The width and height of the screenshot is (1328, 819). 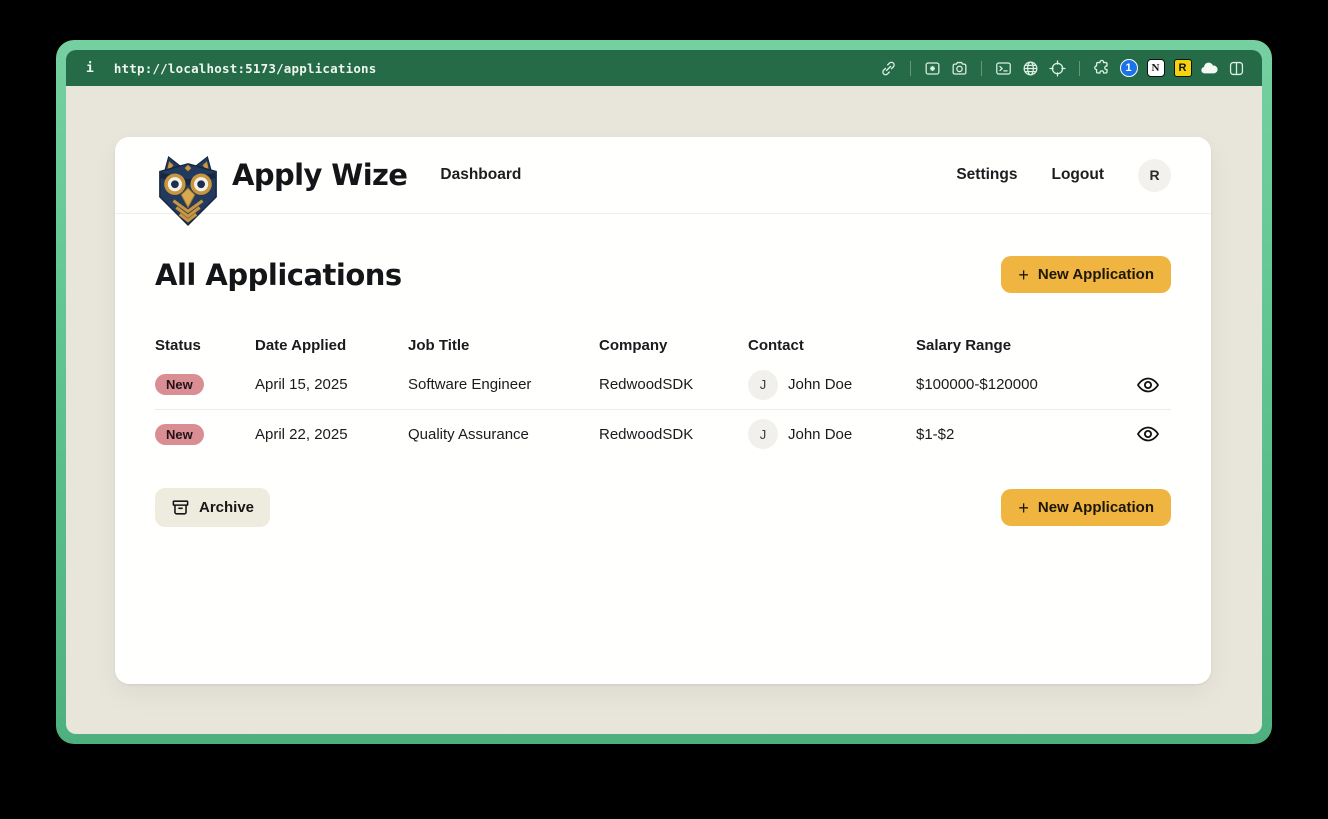 What do you see at coordinates (301, 345) in the screenshot?
I see `col-date-applied: Date Applied` at bounding box center [301, 345].